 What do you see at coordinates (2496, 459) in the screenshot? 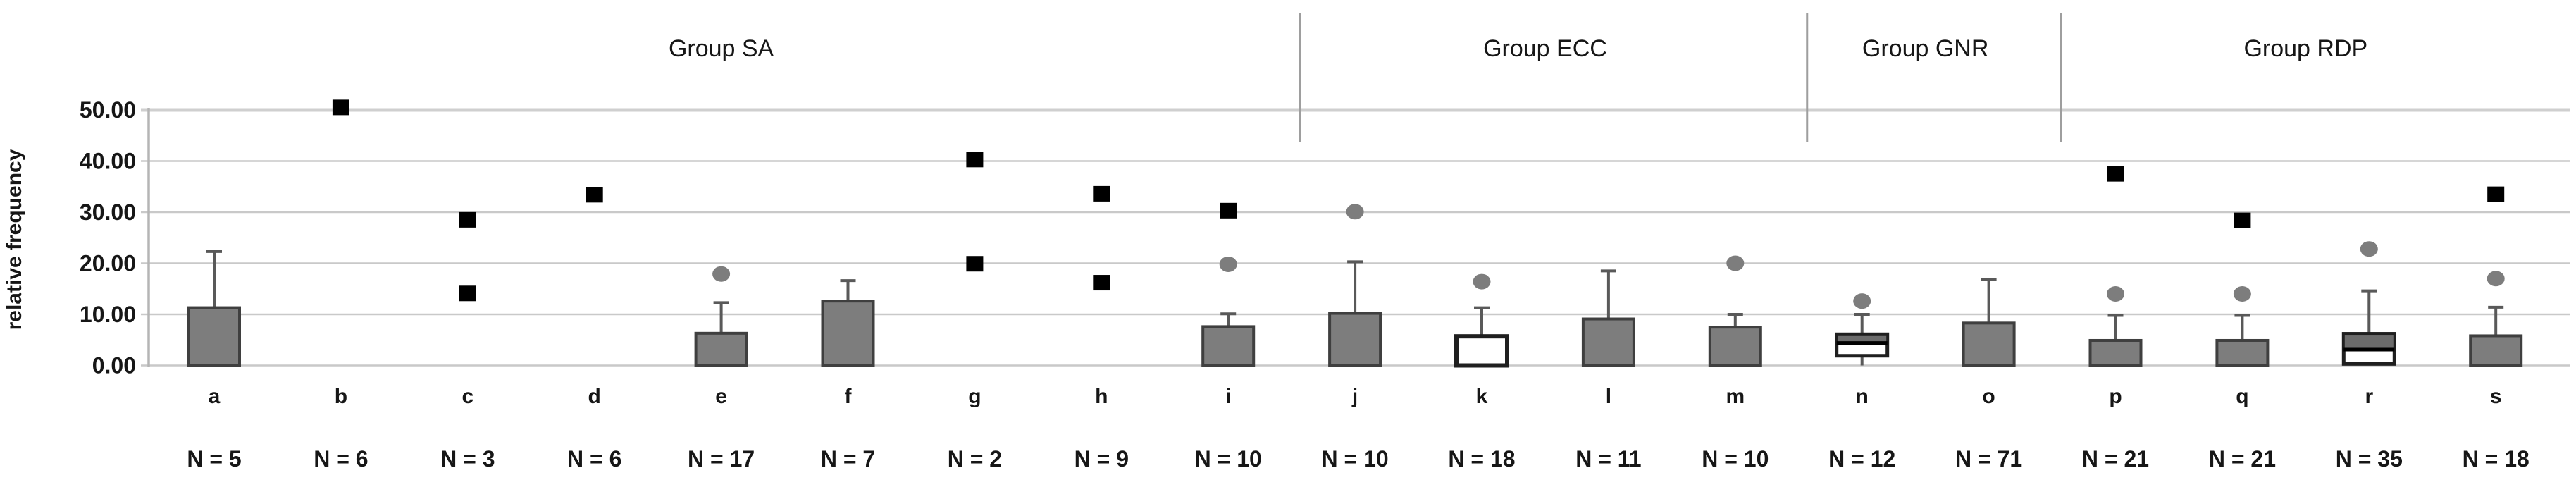
I see `n-label-s: N = 18` at bounding box center [2496, 459].